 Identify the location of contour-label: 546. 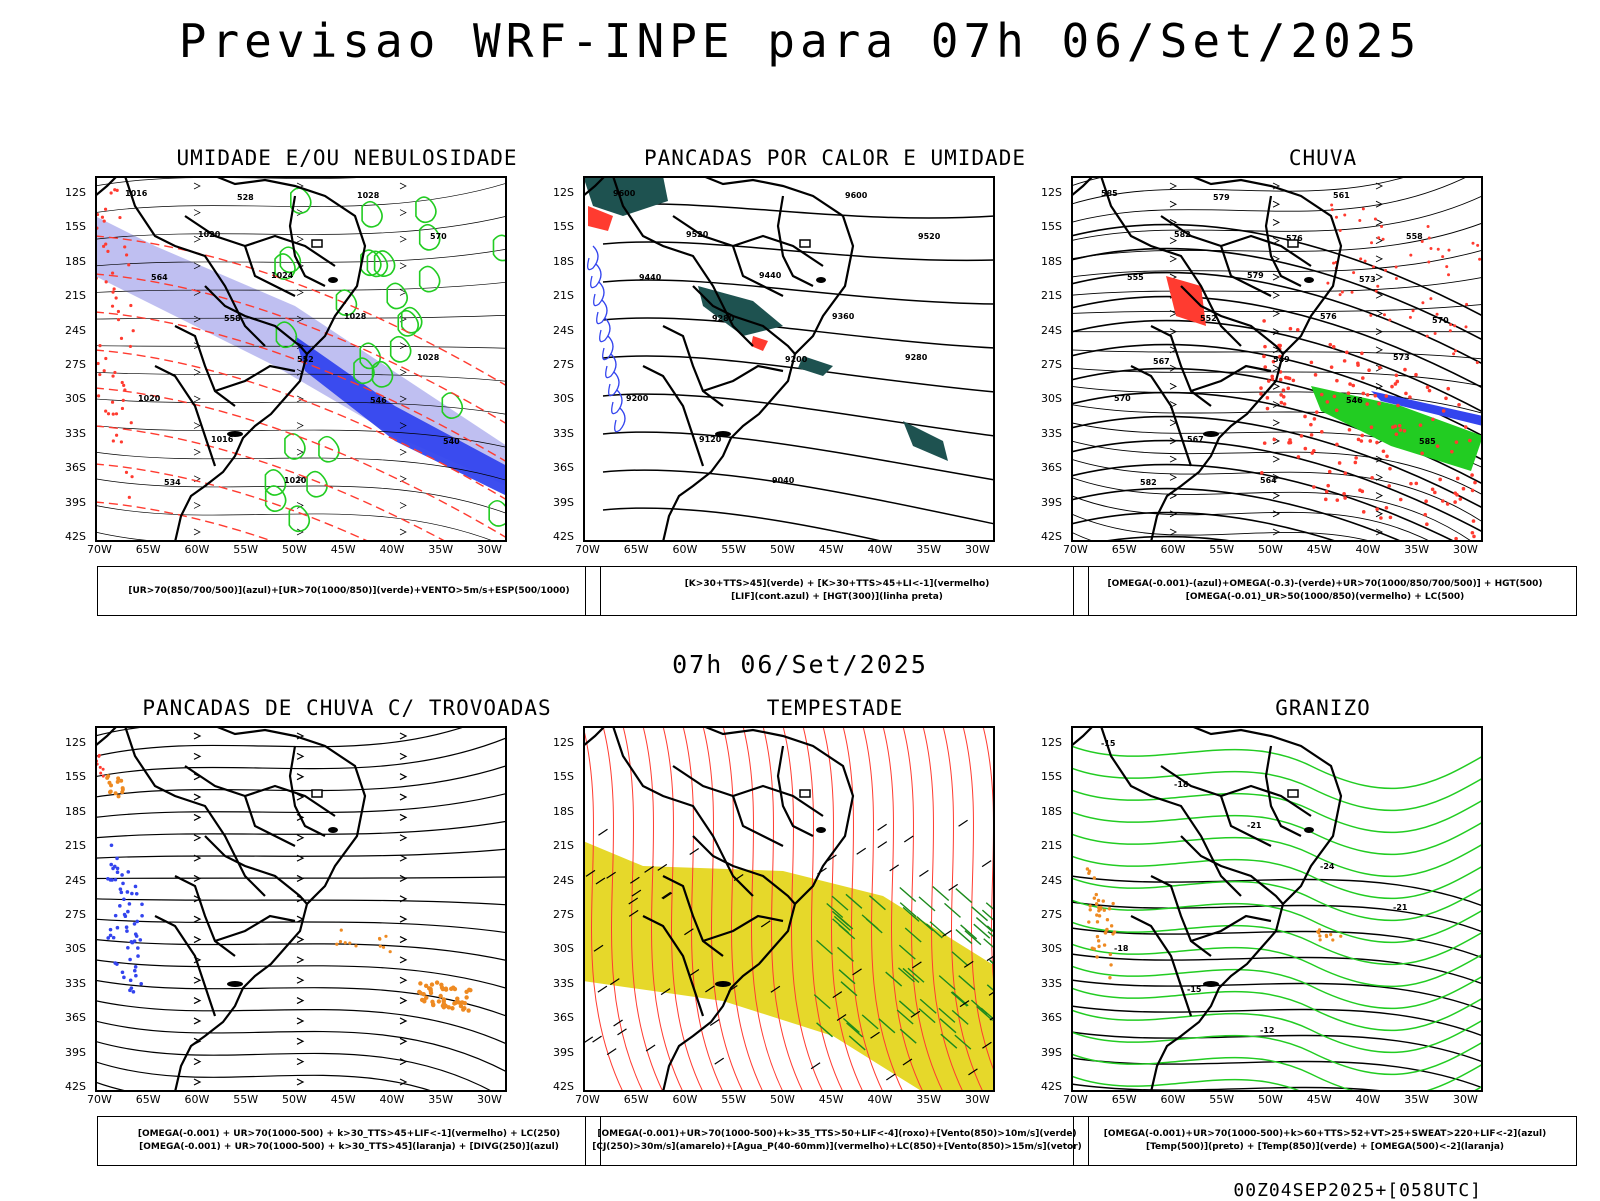
(1354, 400).